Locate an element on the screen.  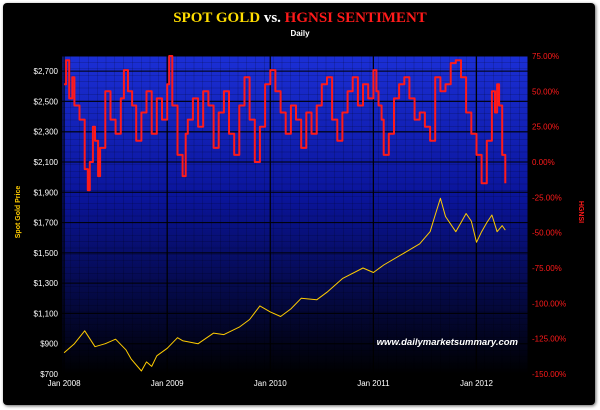
left-tick-label: $900 is located at coordinates (49, 344).